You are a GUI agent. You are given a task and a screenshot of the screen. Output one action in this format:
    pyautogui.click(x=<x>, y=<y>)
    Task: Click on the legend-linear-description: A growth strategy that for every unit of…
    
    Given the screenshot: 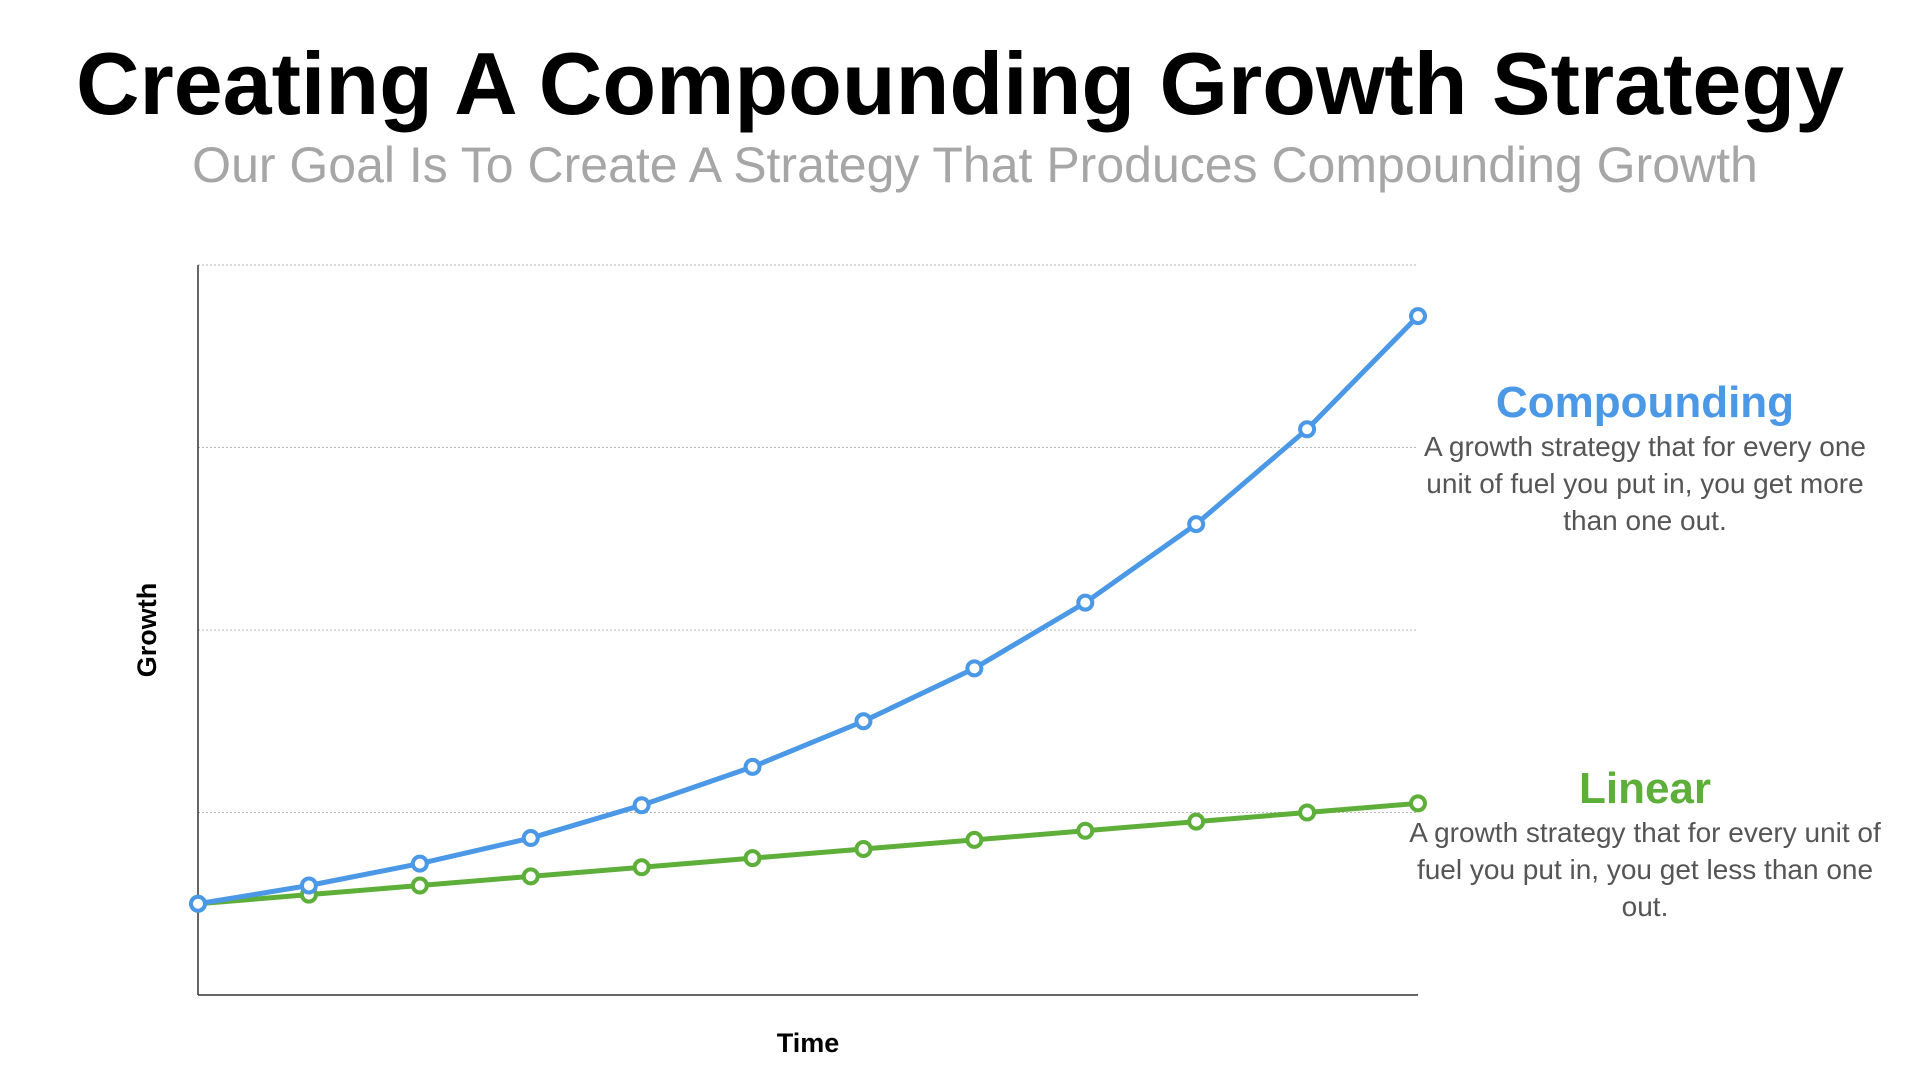 What is the action you would take?
    pyautogui.click(x=1645, y=869)
    